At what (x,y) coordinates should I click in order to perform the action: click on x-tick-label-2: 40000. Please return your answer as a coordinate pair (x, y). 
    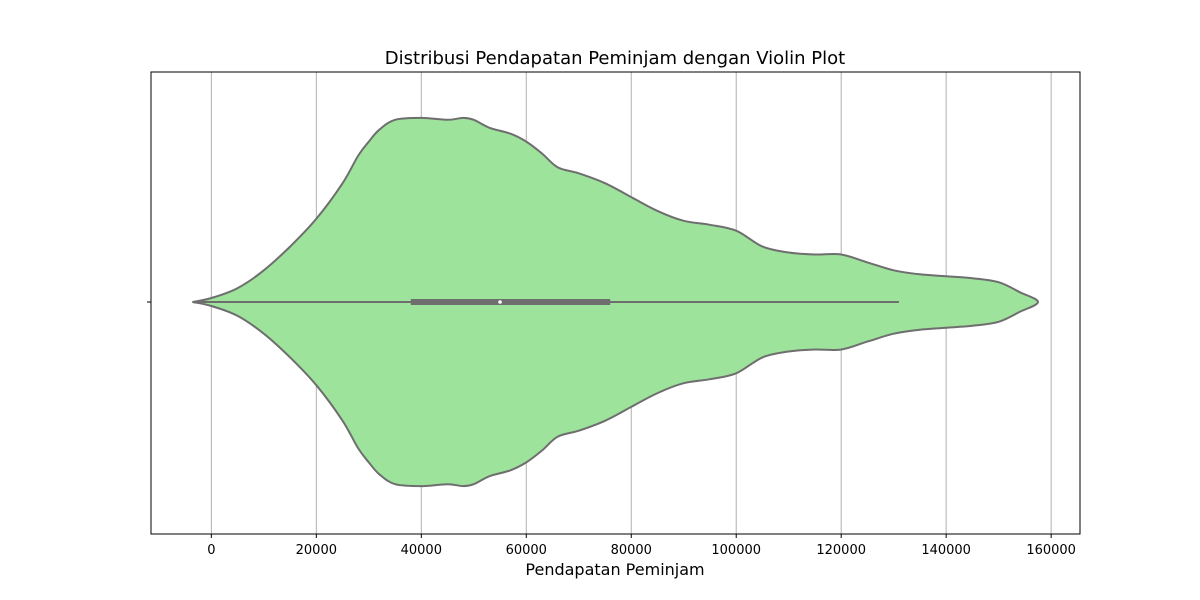
    Looking at the image, I should click on (421, 550).